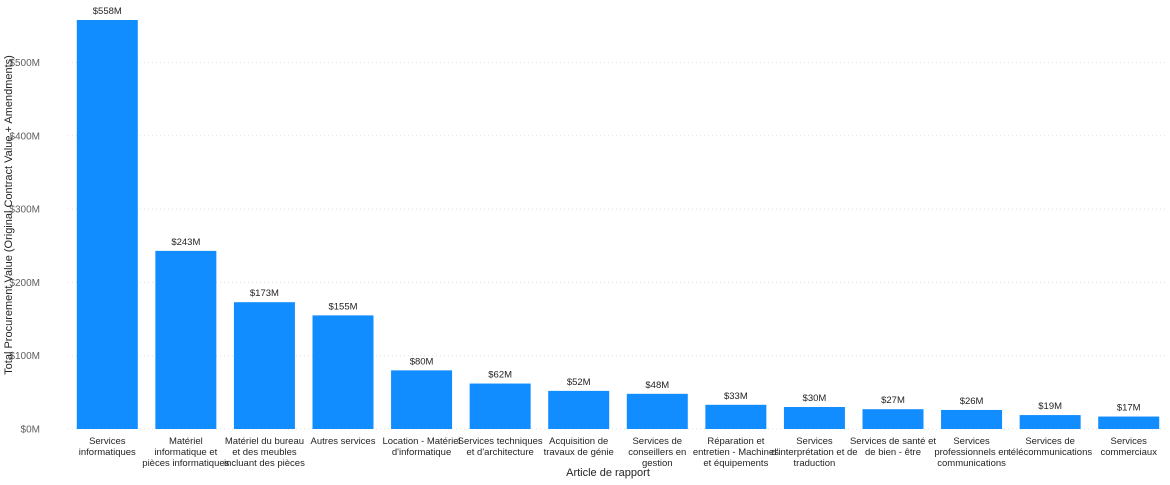  I want to click on data-label: $558M, so click(107, 11).